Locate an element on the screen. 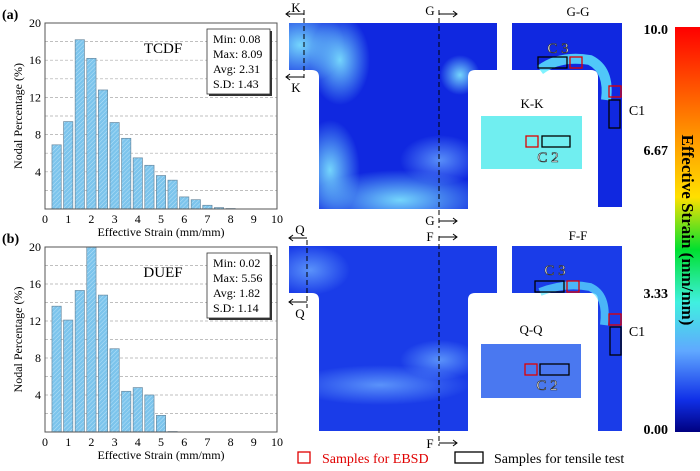 The width and height of the screenshot is (700, 471). view-label-gg: G-G is located at coordinates (577, 11).